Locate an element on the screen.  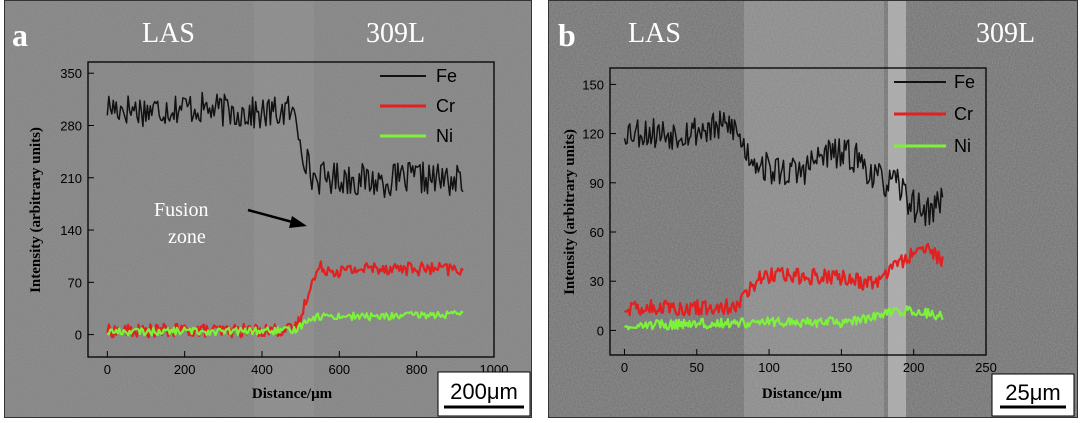
x-tick-label: 150 is located at coordinates (842, 367).